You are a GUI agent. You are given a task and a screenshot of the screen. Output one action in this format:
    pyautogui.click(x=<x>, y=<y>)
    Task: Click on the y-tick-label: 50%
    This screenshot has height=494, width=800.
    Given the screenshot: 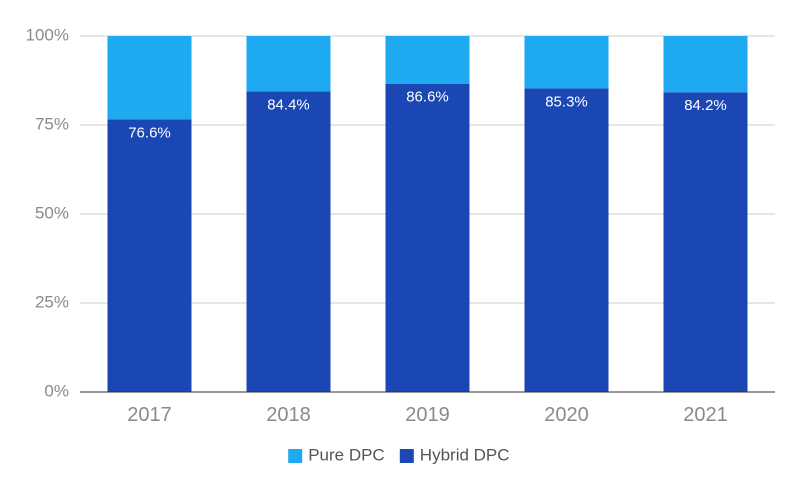 What is the action you would take?
    pyautogui.click(x=52, y=212)
    